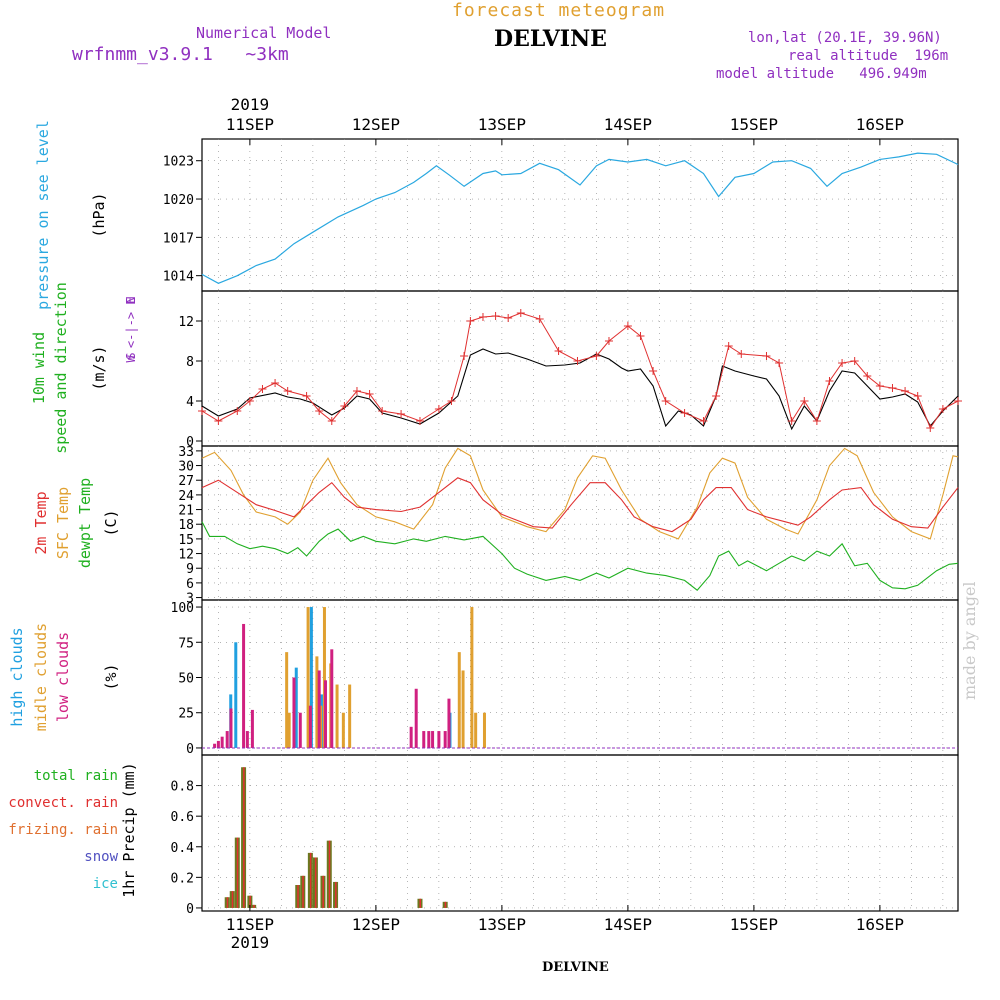  I want to click on temp-ytick-label: 6, so click(190, 584).